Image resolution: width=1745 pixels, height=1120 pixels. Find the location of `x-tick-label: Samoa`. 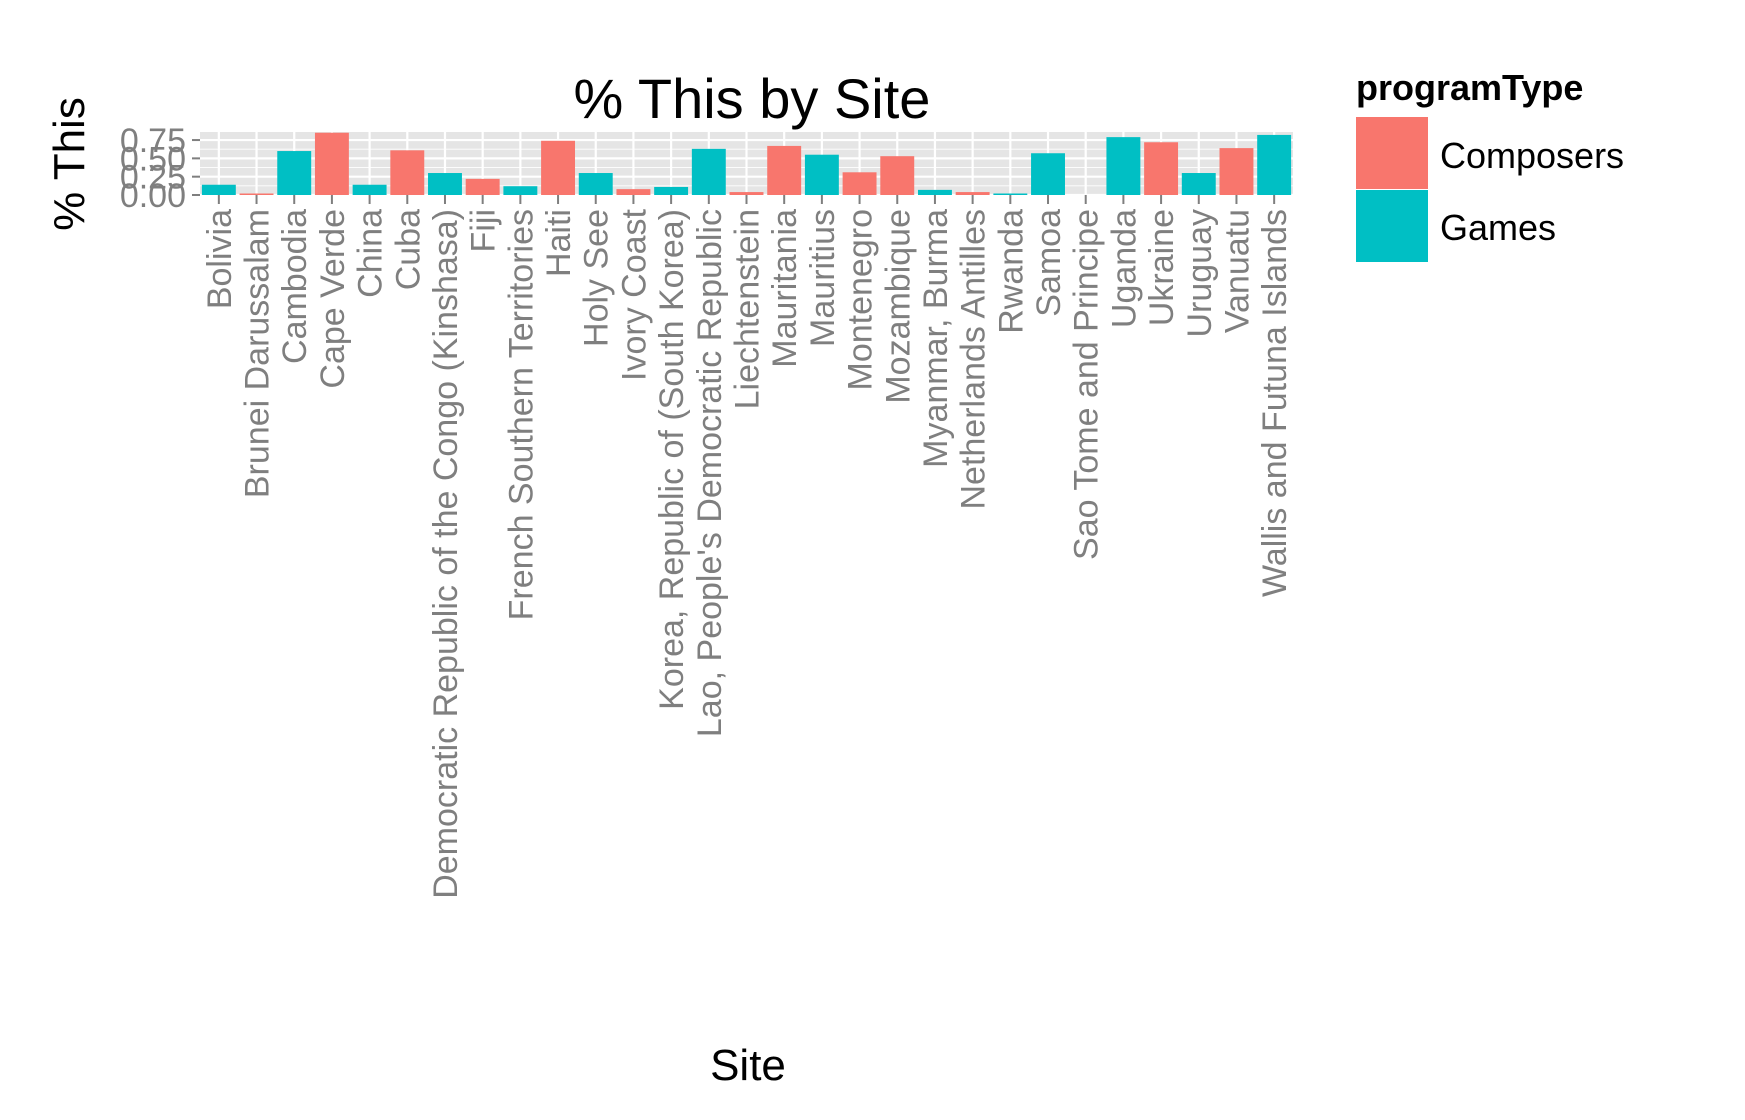

x-tick-label: Samoa is located at coordinates (1049, 263).